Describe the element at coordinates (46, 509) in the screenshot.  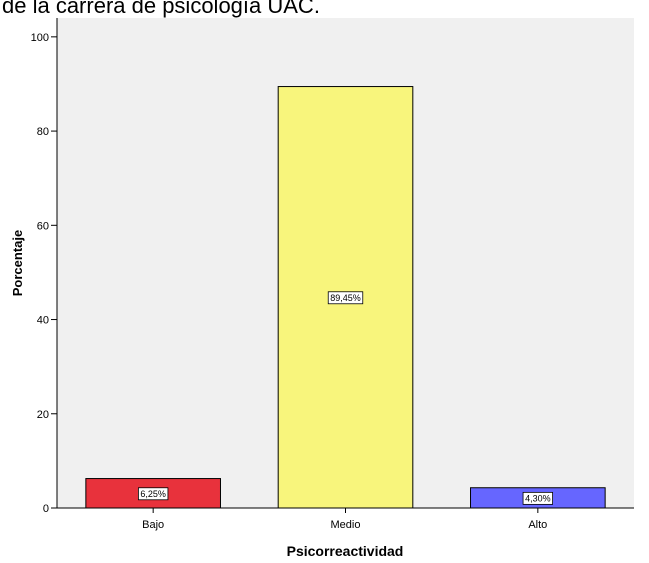
I see `y-tick-label: 0` at that location.